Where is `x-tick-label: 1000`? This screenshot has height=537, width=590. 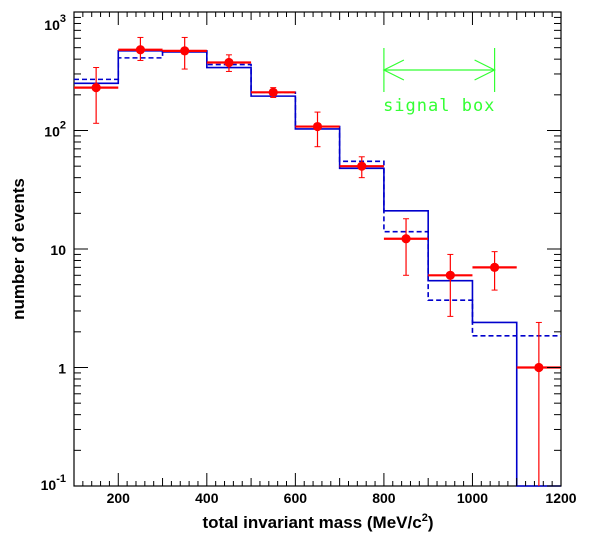
x-tick-label: 1000 is located at coordinates (472, 498).